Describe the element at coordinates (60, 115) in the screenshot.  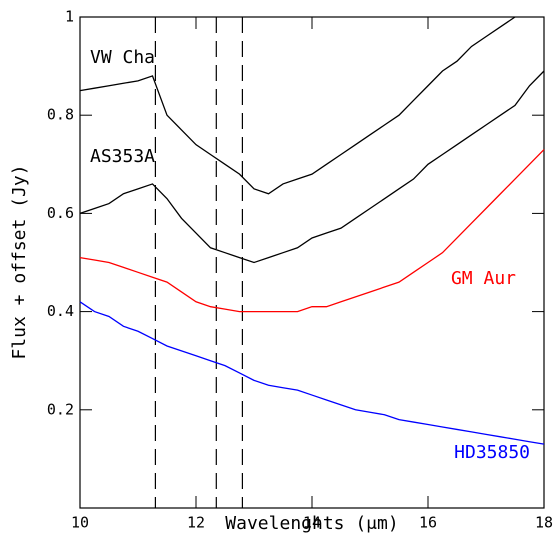
I see `y-tick-label: 0.8` at that location.